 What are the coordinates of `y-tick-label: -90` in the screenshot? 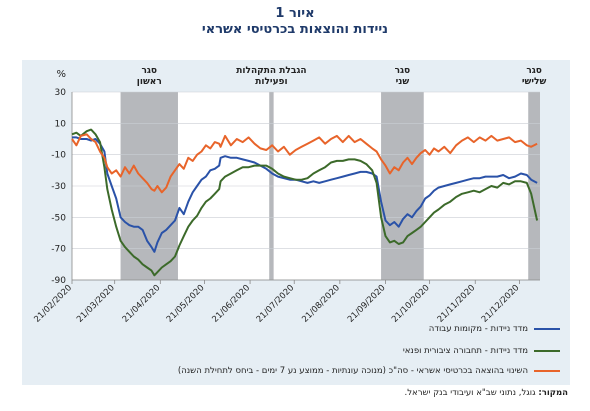 It's located at (58, 281).